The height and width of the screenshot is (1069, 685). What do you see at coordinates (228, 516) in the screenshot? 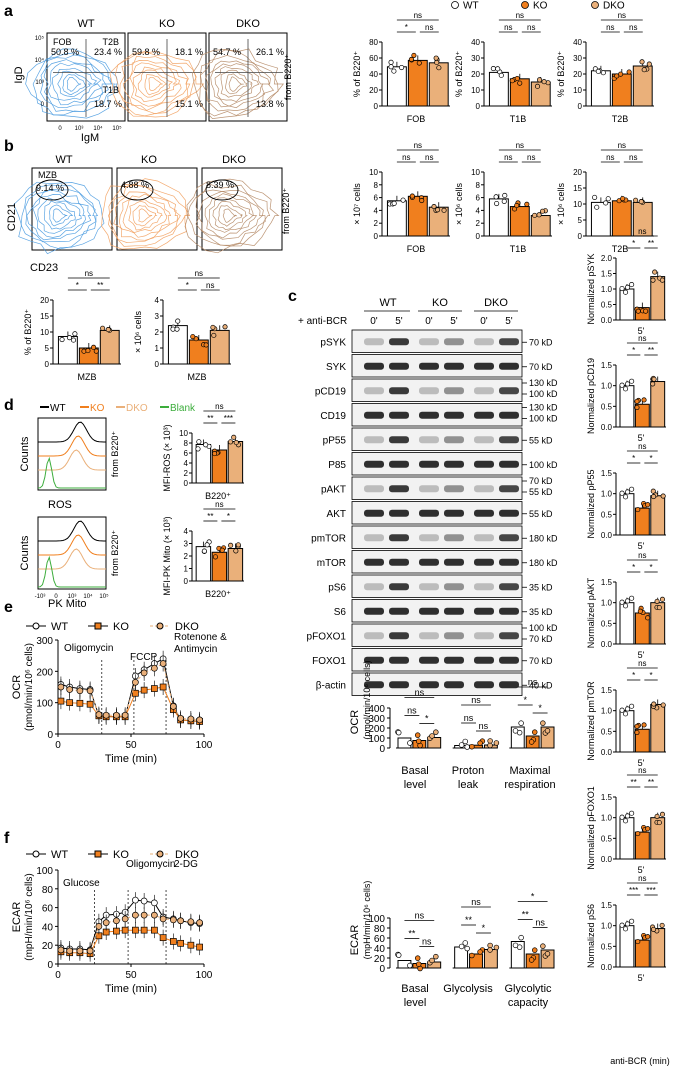
I see `panel-d-pkmito-bar-sig-label: *` at bounding box center [228, 516].